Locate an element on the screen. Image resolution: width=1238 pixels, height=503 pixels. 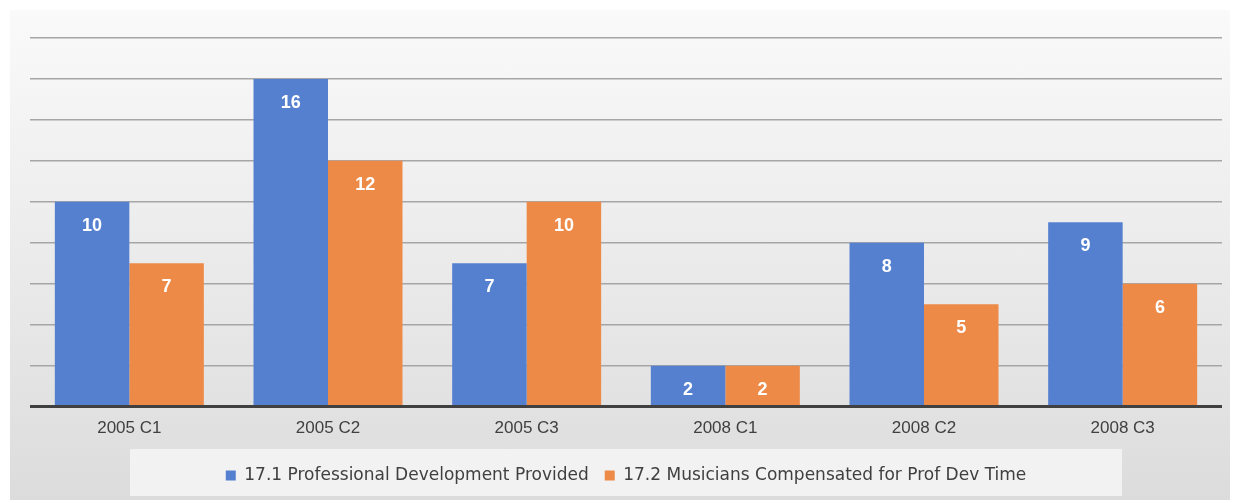
x-tick-label: 2005 C2 is located at coordinates (328, 428).